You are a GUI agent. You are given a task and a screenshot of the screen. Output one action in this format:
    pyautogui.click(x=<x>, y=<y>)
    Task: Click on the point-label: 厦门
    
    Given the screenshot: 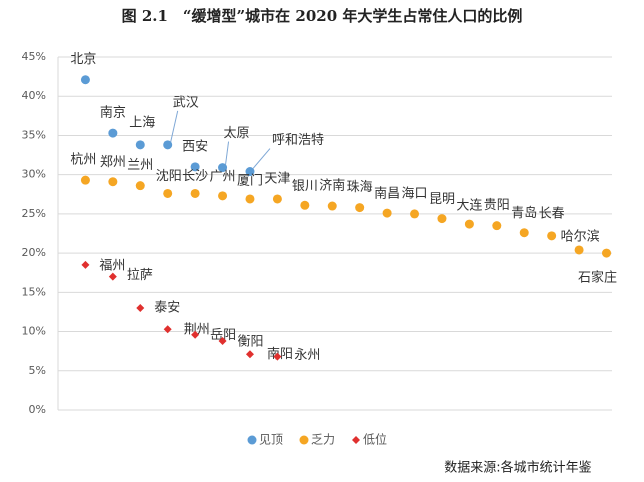 What is the action you would take?
    pyautogui.click(x=250, y=180)
    